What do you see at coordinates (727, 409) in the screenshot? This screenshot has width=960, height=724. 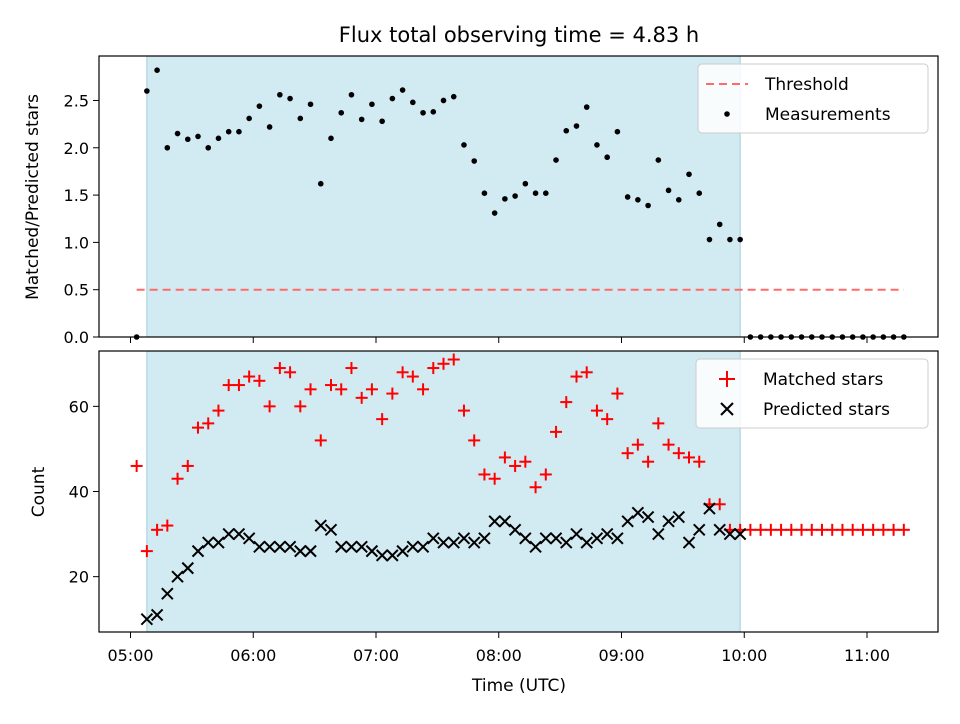 I see `legend-predicted-swatch` at bounding box center [727, 409].